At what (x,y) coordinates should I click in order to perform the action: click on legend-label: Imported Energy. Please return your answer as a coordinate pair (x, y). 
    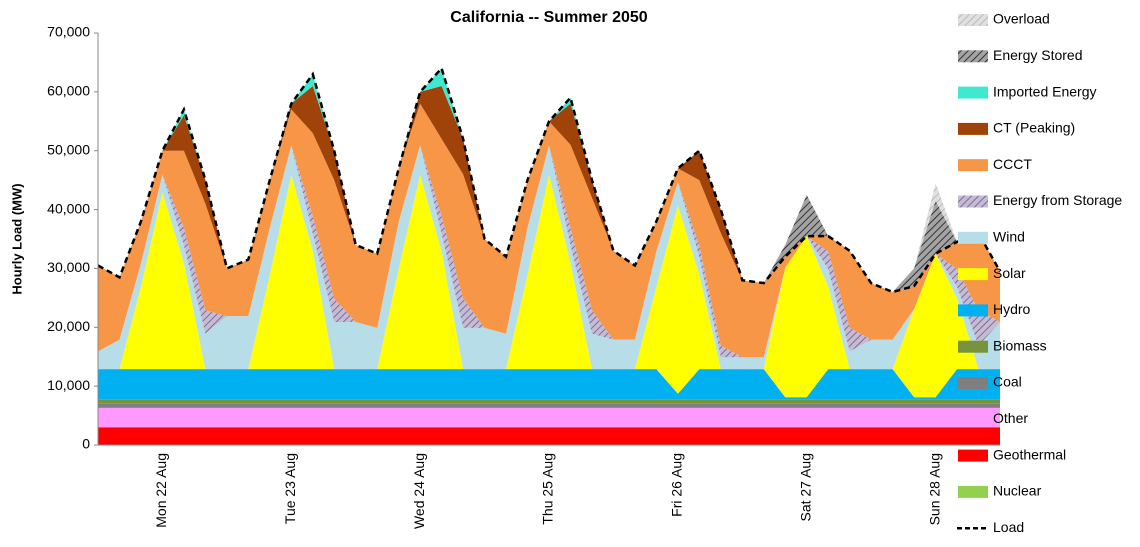
    Looking at the image, I should click on (1045, 91).